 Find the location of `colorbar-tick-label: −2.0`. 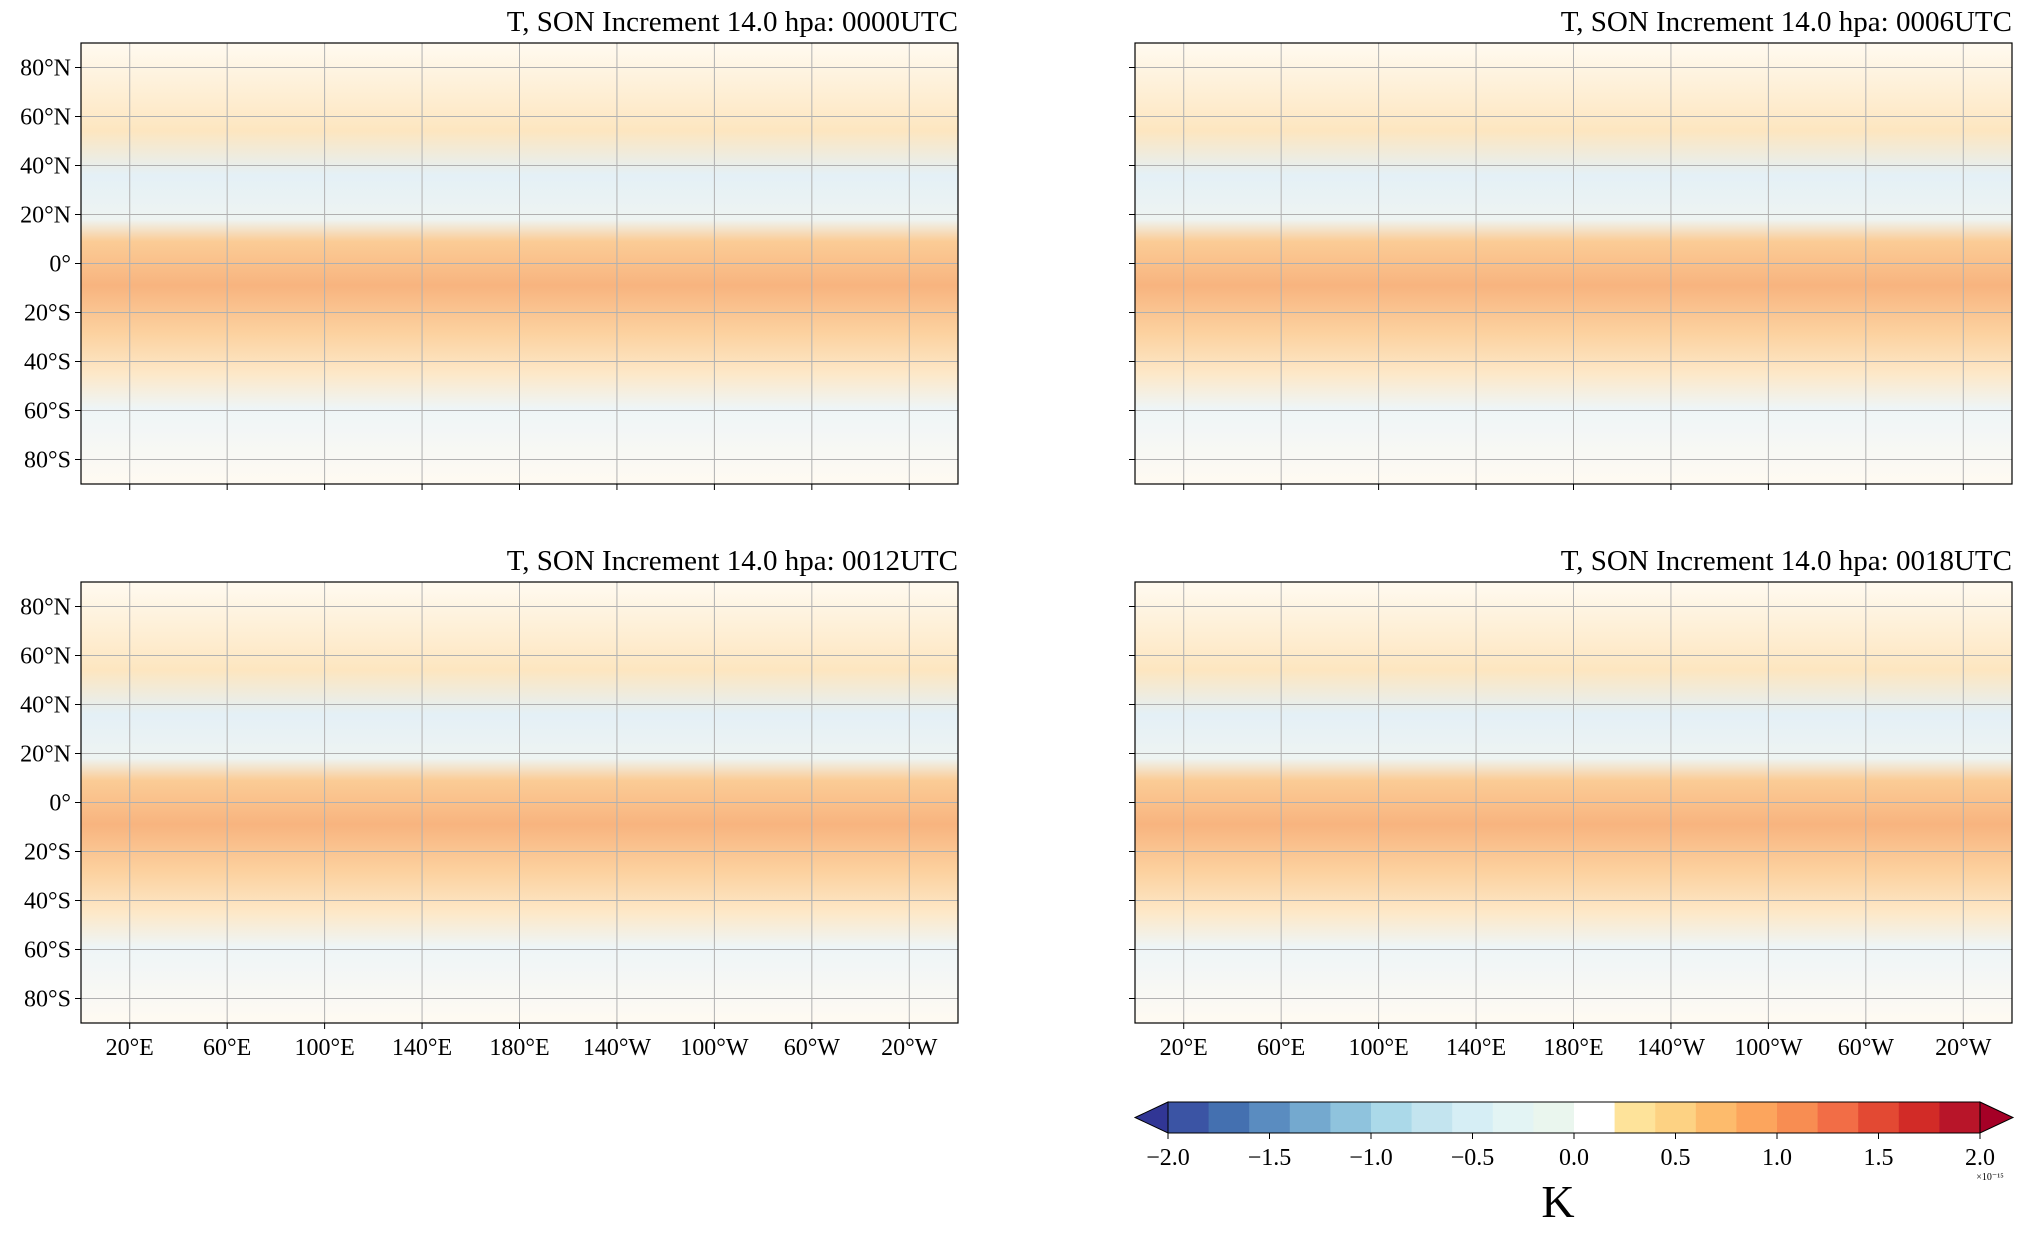

colorbar-tick-label: −2.0 is located at coordinates (1168, 1158).